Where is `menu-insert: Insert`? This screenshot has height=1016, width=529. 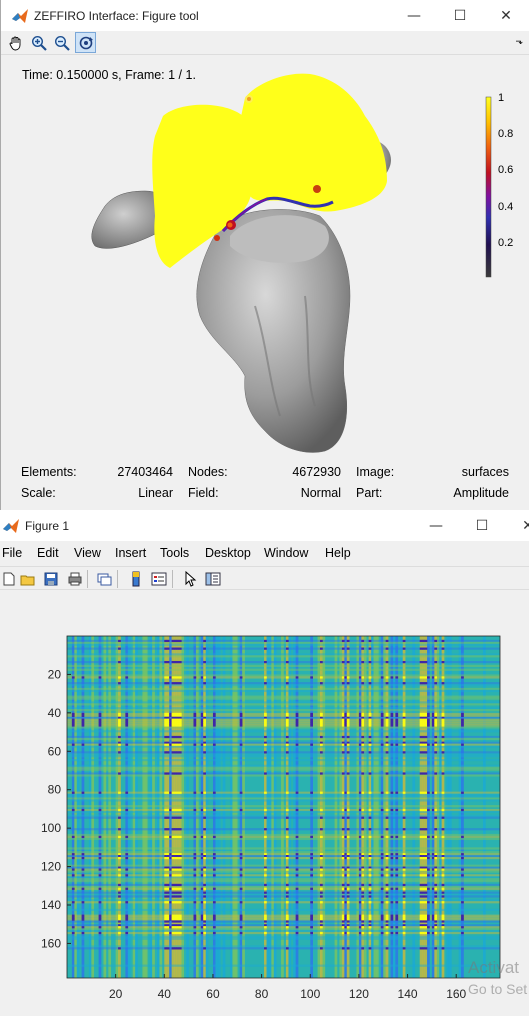
menu-insert: Insert is located at coordinates (131, 553).